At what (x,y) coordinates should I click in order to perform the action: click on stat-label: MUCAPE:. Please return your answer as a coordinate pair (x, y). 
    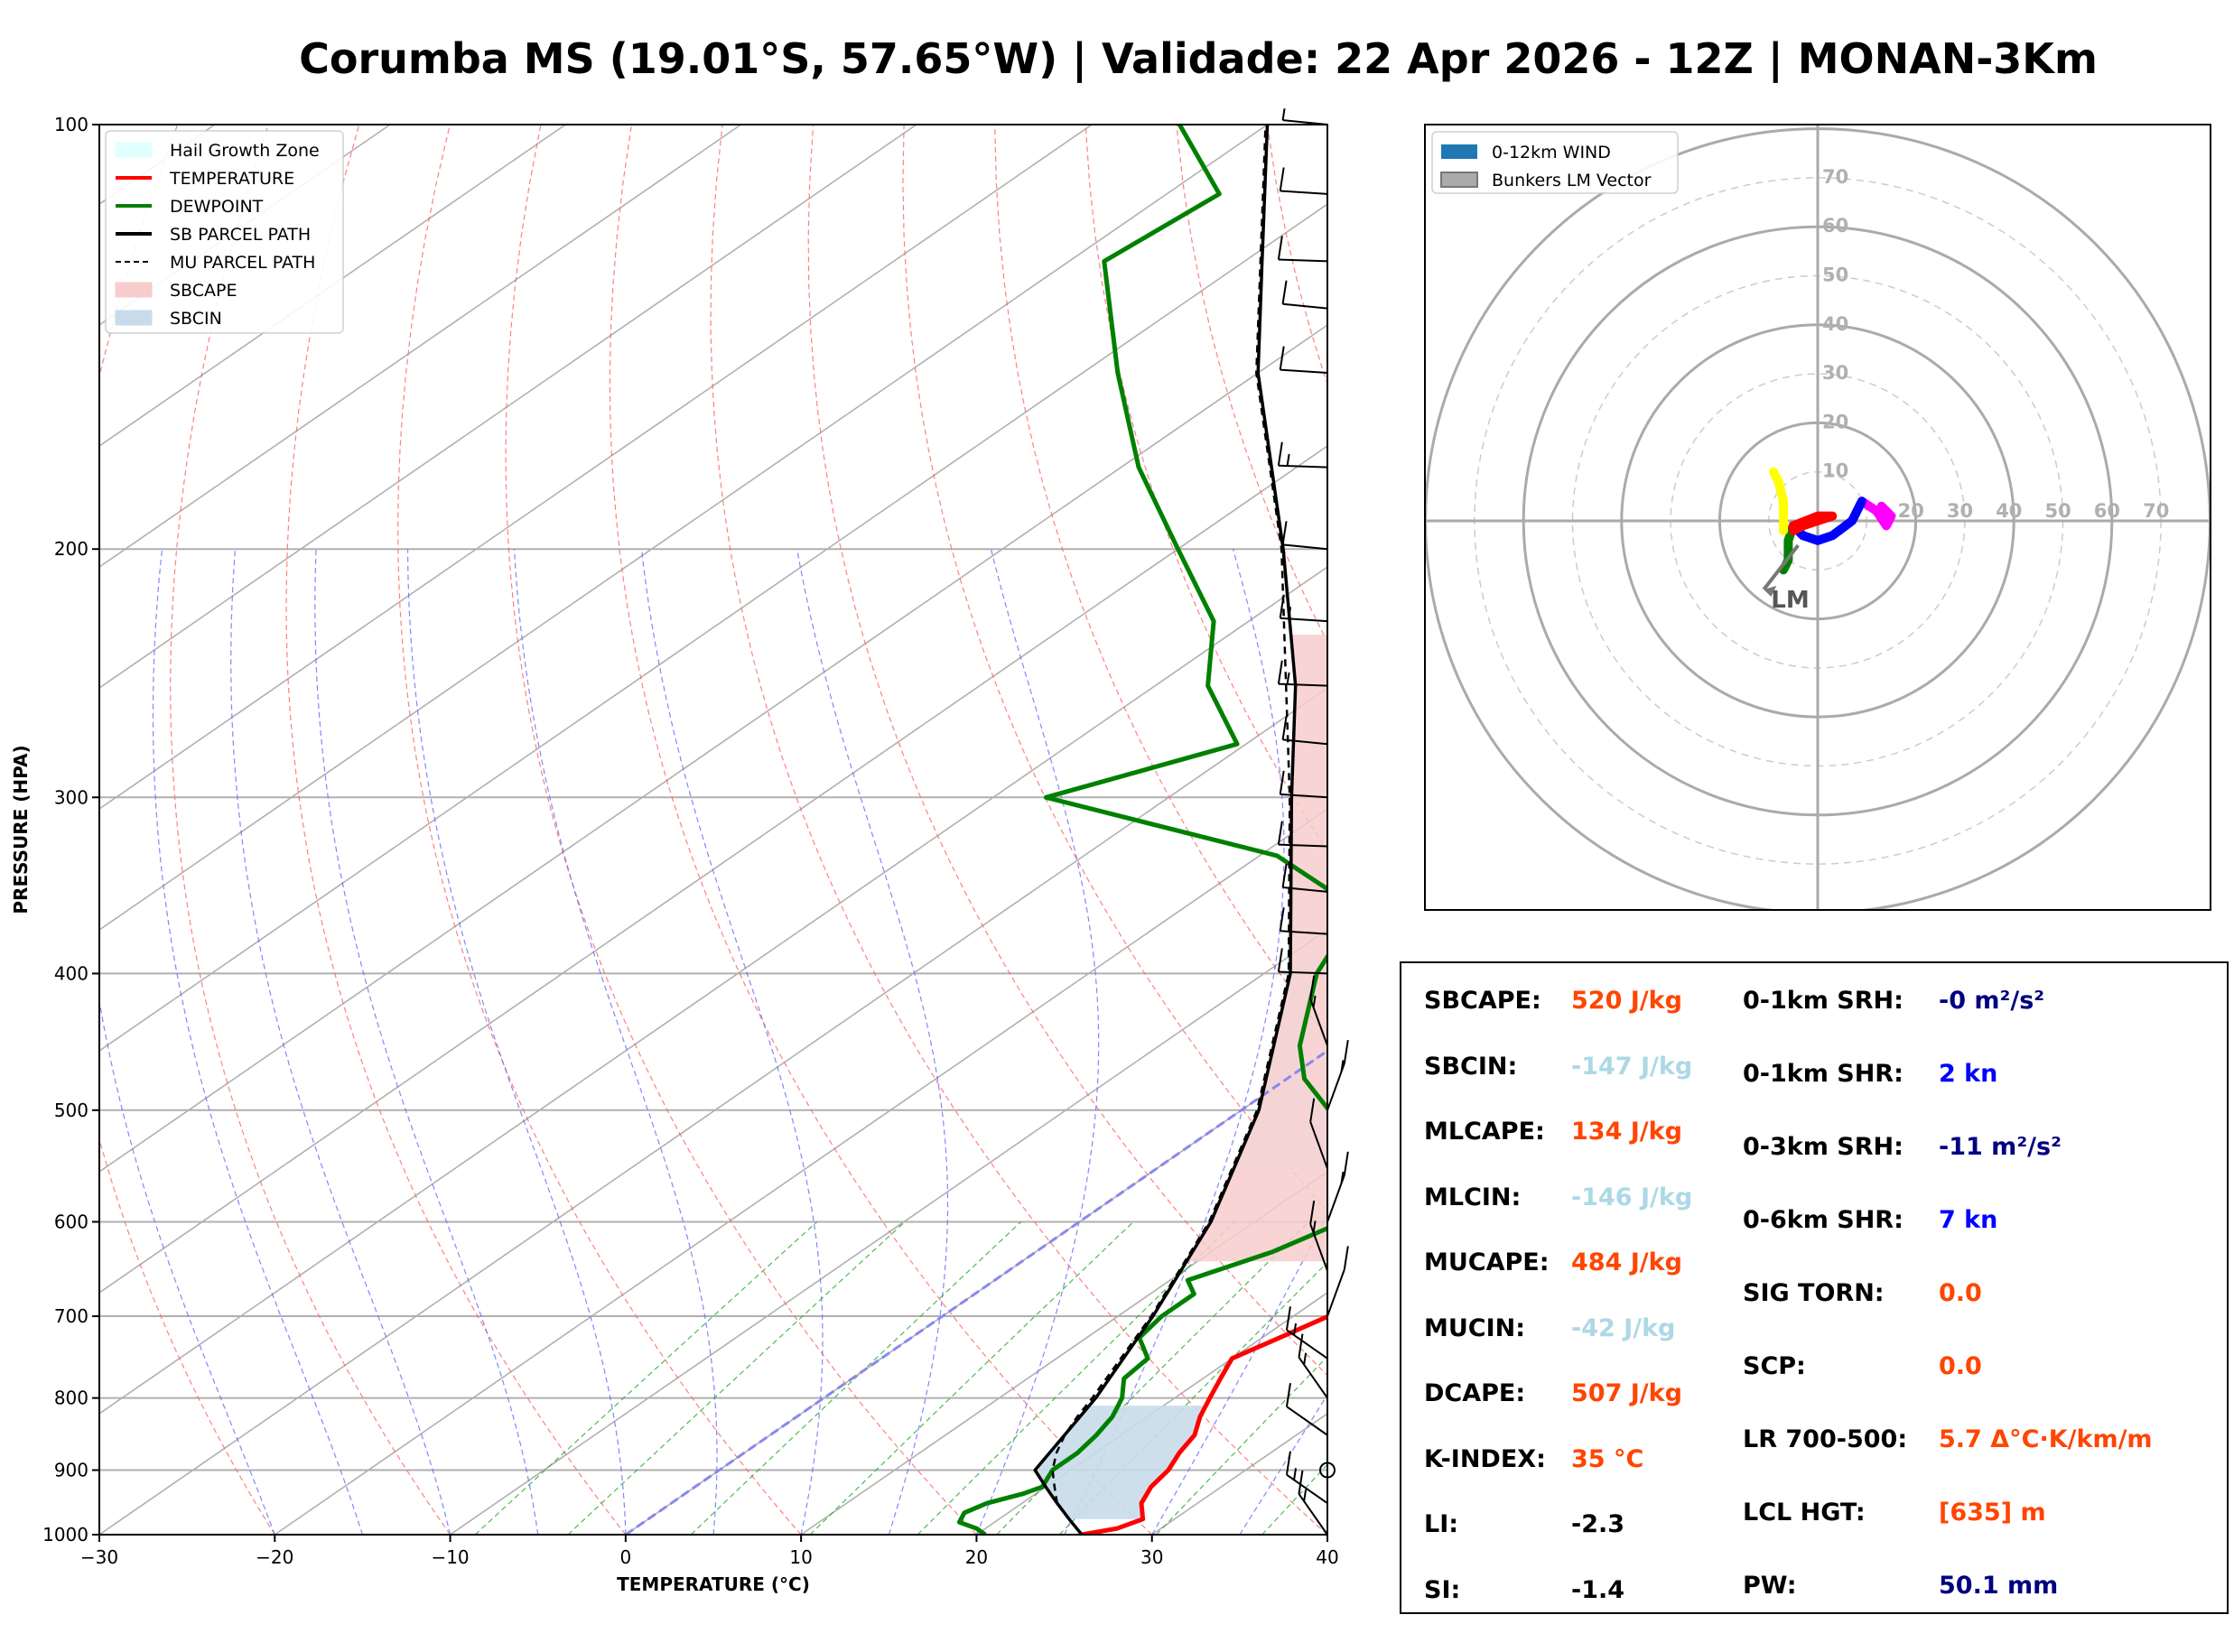
    Looking at the image, I should click on (1487, 1262).